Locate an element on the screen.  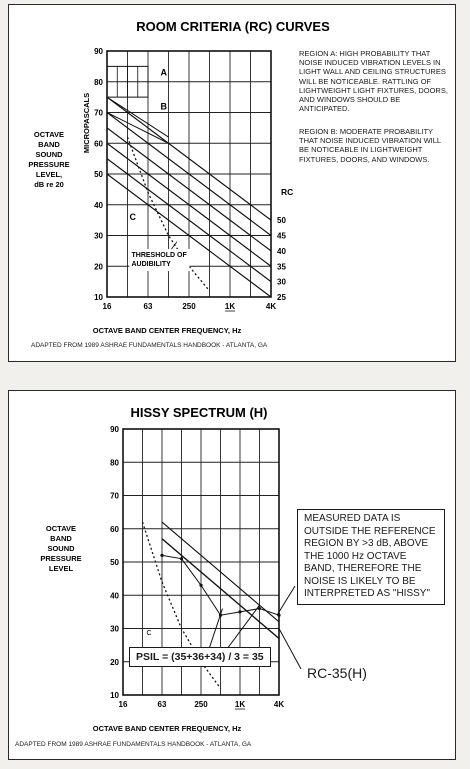
spectrum-series: C is located at coordinates (221, 605).